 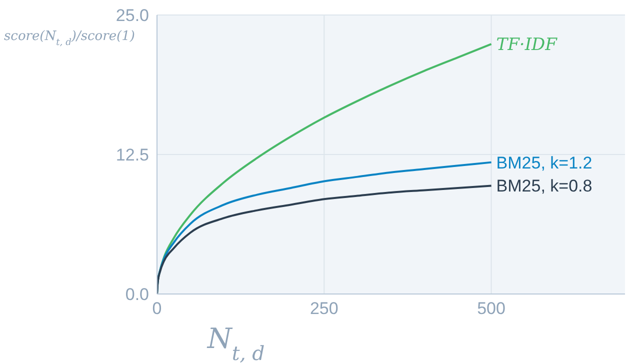 I want to click on y-tick-label: 12.5, so click(x=132, y=155).